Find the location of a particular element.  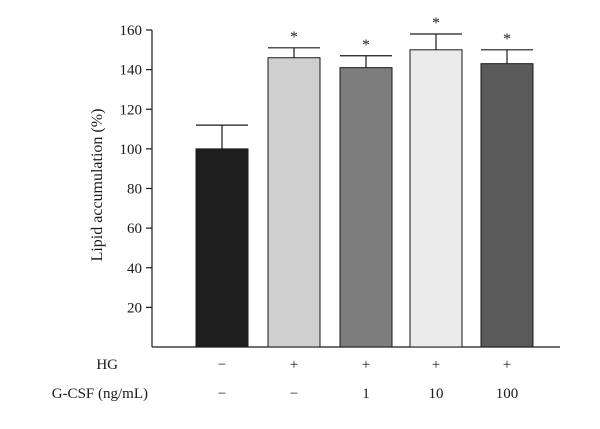

y-axis-title: Lipid accumulation (%) is located at coordinates (97, 185).